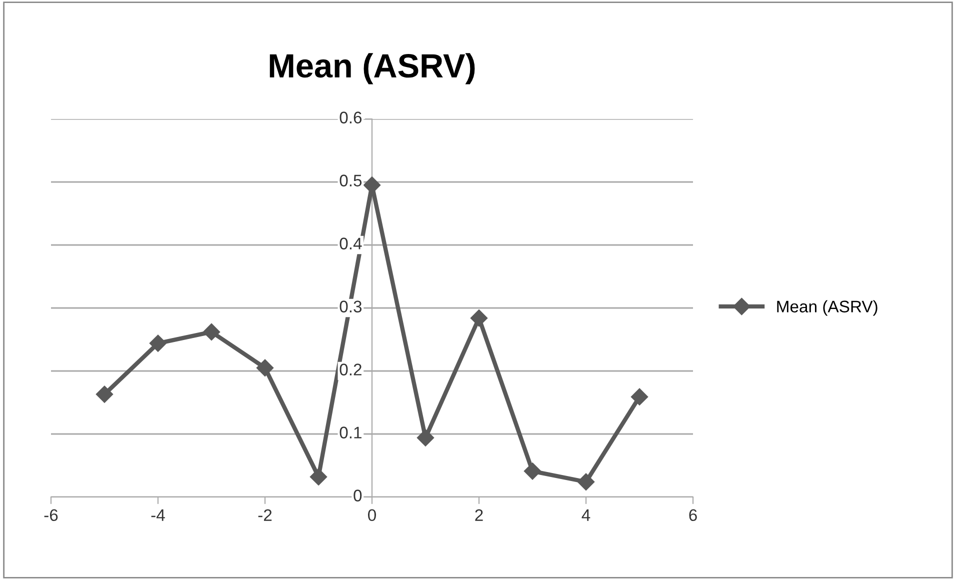 The width and height of the screenshot is (956, 580). I want to click on y-tick-label: 0.3, so click(351, 306).